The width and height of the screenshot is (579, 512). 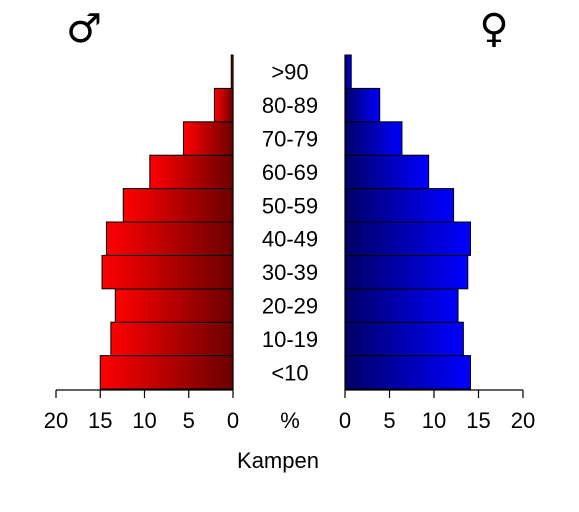 What do you see at coordinates (144, 420) in the screenshot?
I see `male-tick-label: 10` at bounding box center [144, 420].